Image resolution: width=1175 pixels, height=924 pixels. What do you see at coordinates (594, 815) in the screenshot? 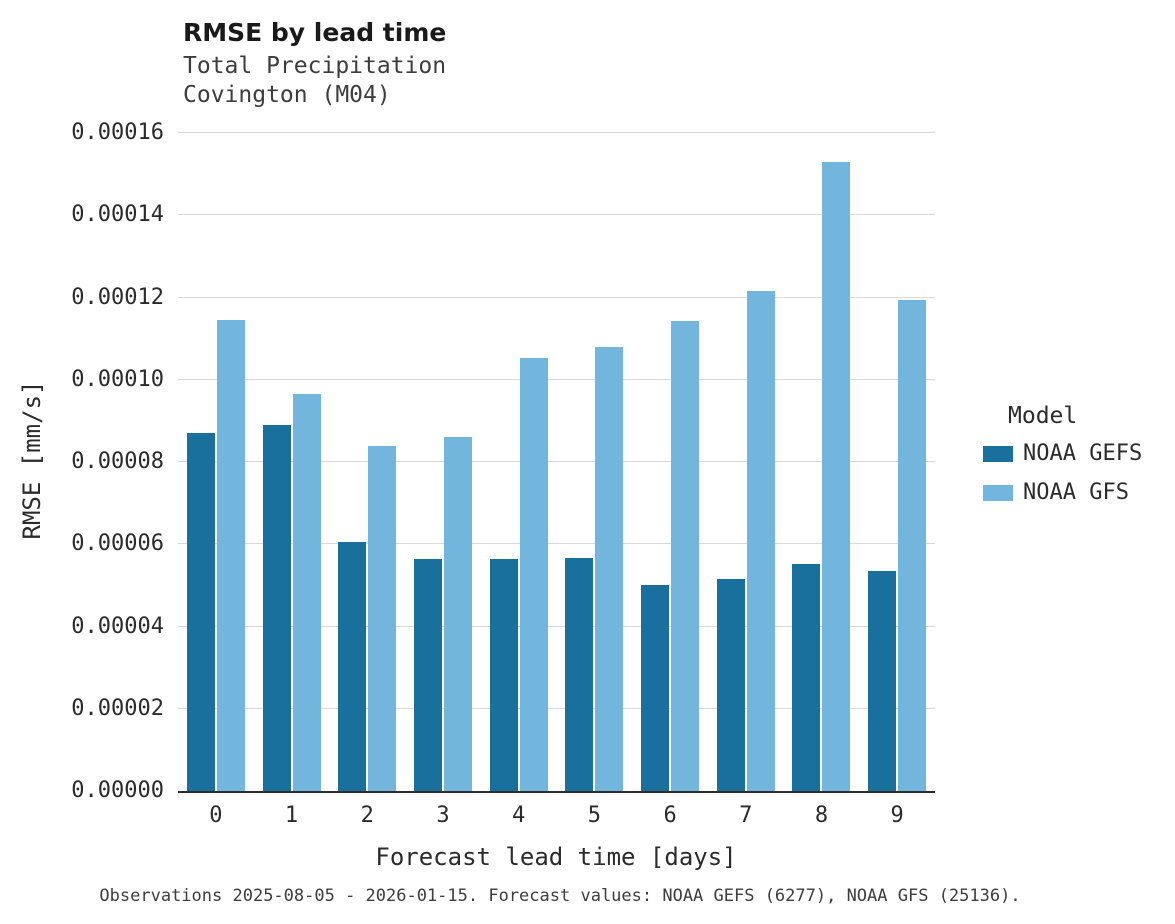
I see `x-tick-label: 5` at bounding box center [594, 815].